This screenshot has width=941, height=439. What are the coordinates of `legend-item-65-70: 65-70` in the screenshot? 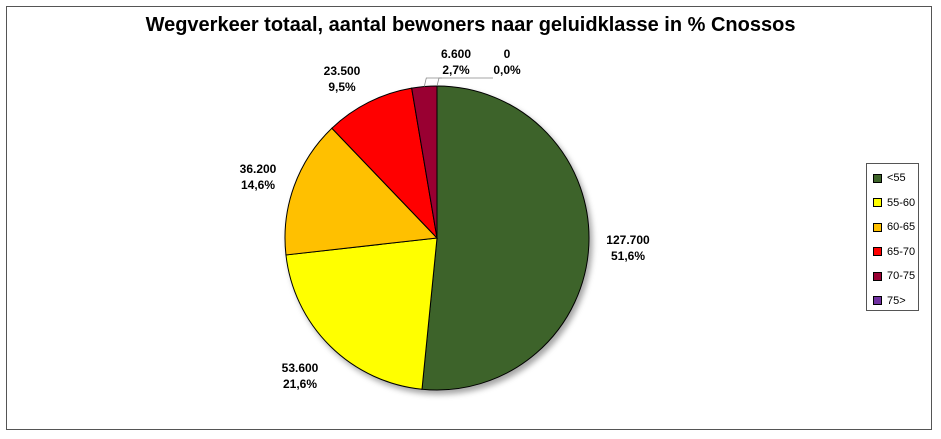 It's located at (895, 252).